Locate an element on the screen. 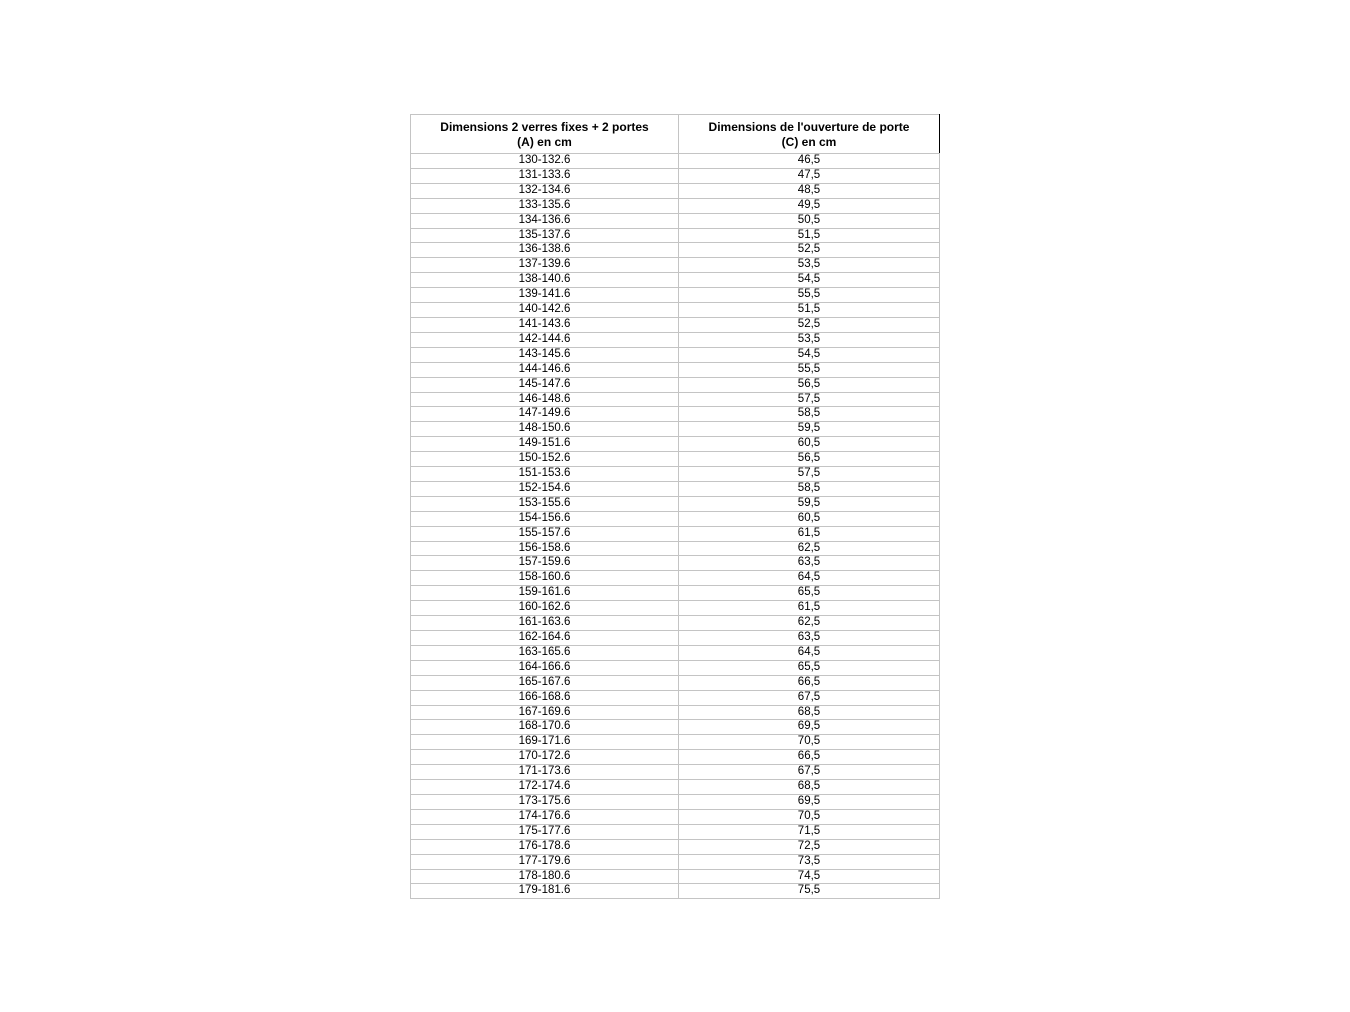 This screenshot has width=1350, height=1012. table-row: 179-181.6 75,5 is located at coordinates (675, 891).